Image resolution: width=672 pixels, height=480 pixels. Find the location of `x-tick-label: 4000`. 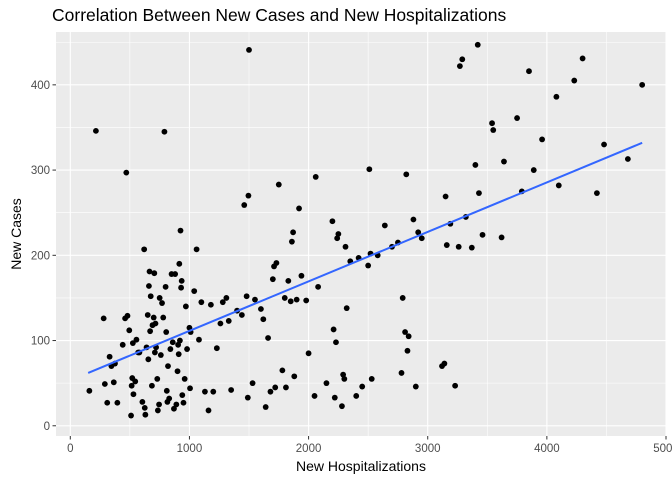

x-tick-label: 4000 is located at coordinates (547, 449).